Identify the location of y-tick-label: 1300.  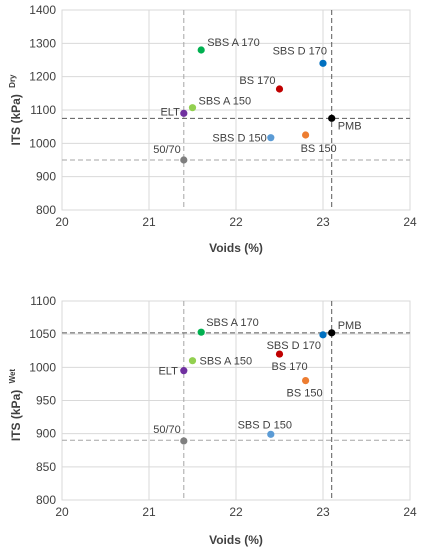
(42, 43).